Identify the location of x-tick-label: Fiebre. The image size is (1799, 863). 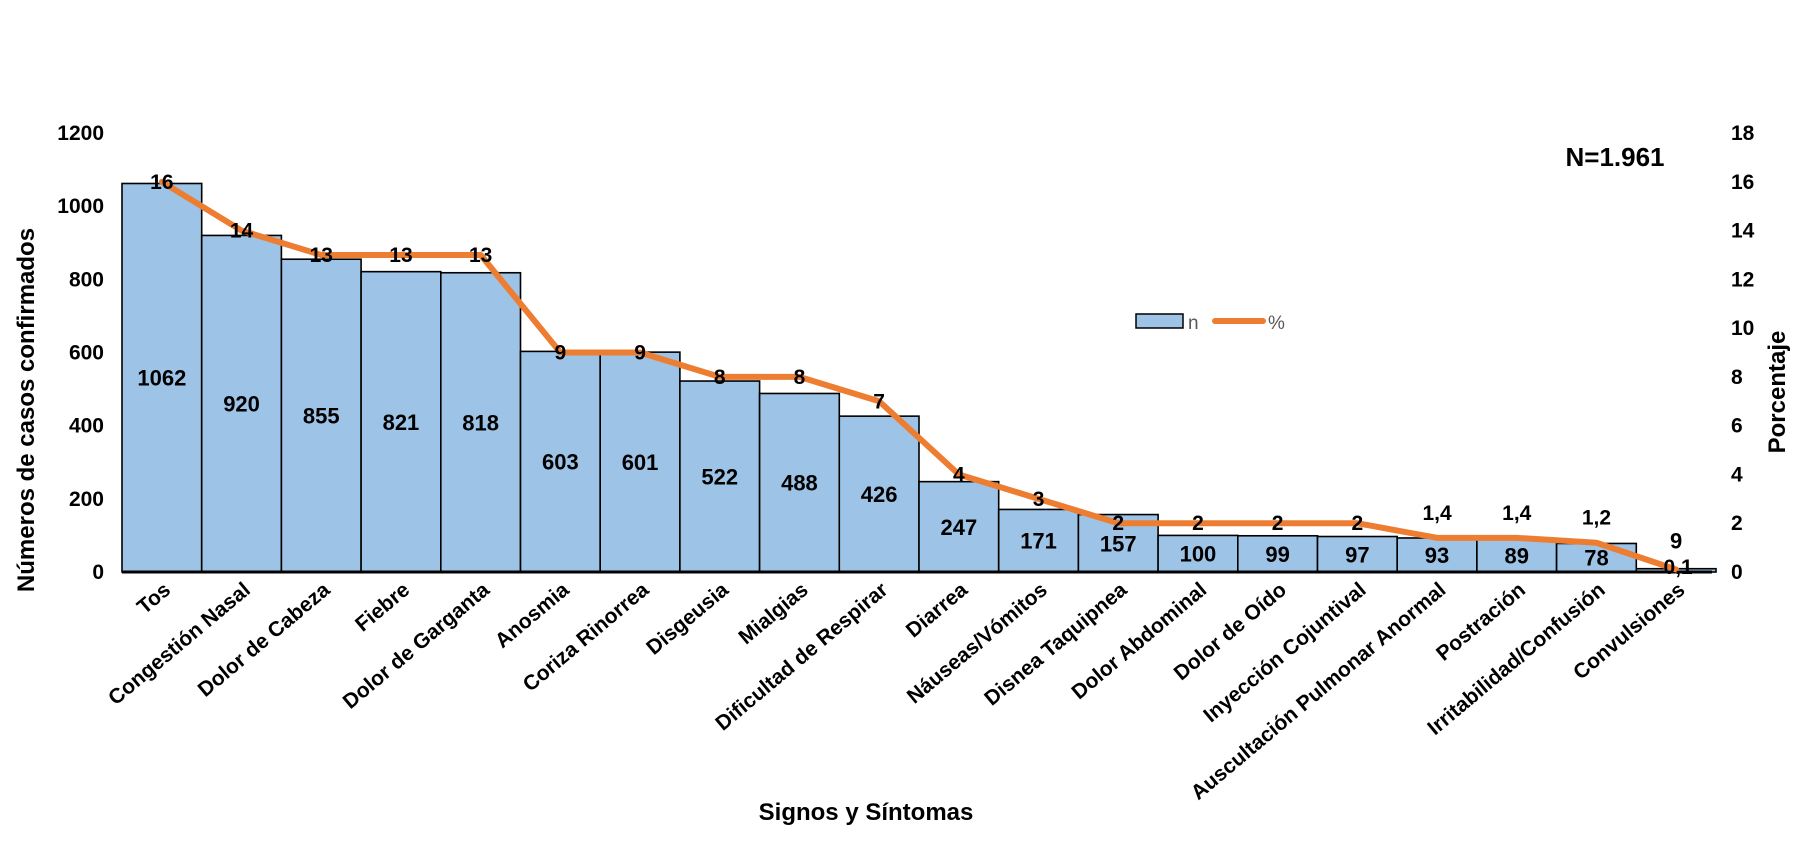
(382, 607).